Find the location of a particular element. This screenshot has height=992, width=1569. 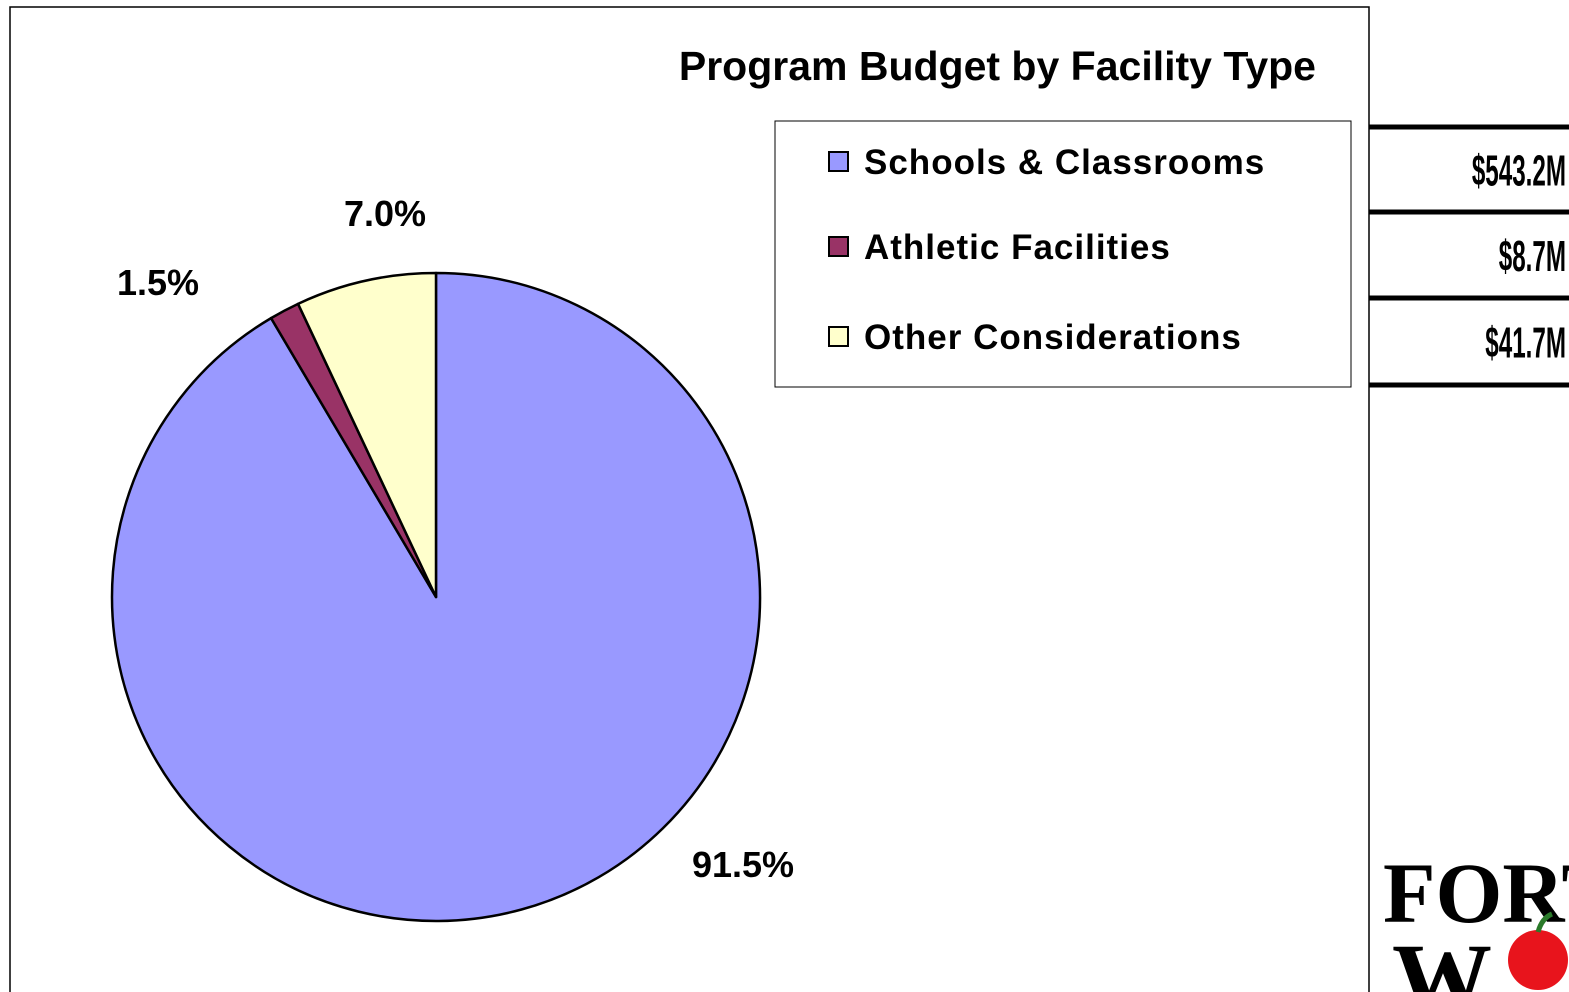

data-label: 7.0% is located at coordinates (385, 213).